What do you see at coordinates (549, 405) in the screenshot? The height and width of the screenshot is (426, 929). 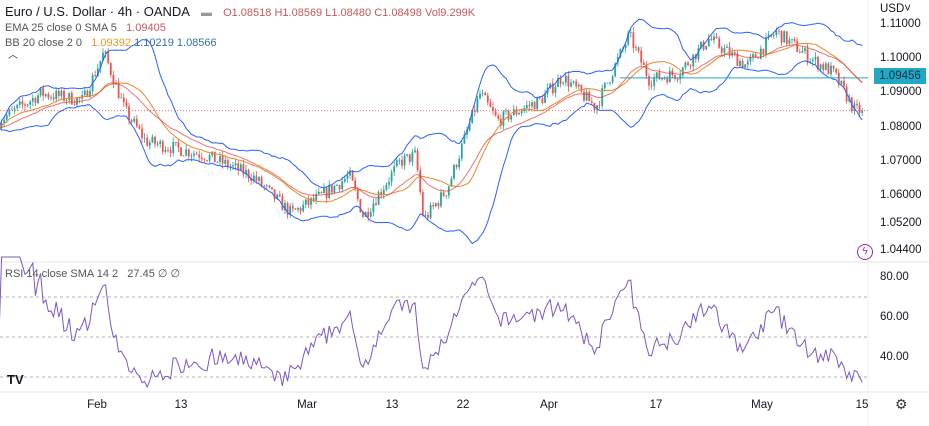 I see `time-tick: Apr` at bounding box center [549, 405].